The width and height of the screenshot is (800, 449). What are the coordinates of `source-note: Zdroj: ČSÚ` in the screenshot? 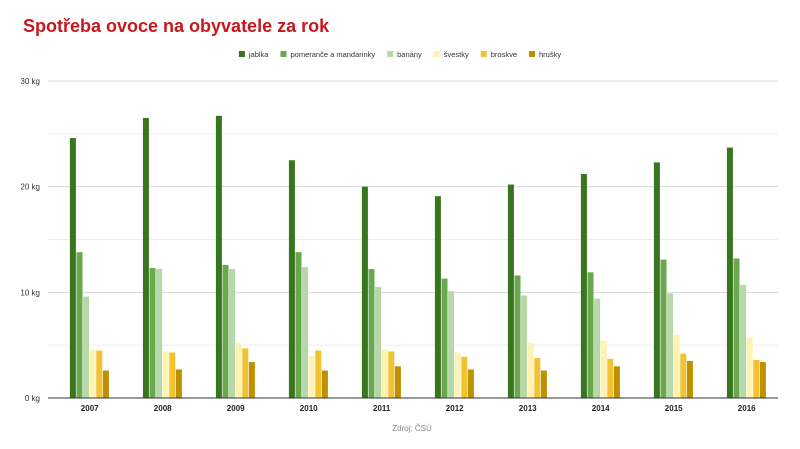 It's located at (412, 428).